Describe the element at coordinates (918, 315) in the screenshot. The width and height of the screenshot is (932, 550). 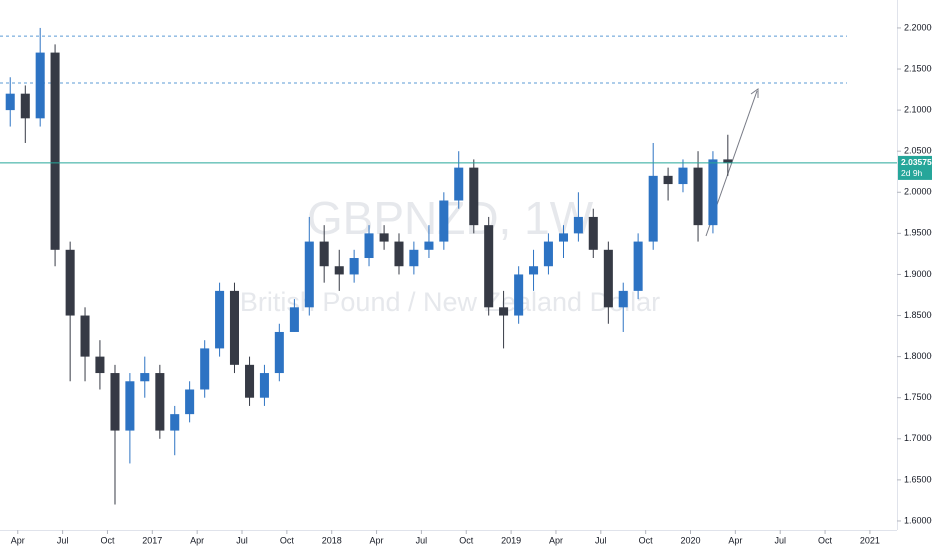
I see `y-tick-label: 1.85000` at that location.